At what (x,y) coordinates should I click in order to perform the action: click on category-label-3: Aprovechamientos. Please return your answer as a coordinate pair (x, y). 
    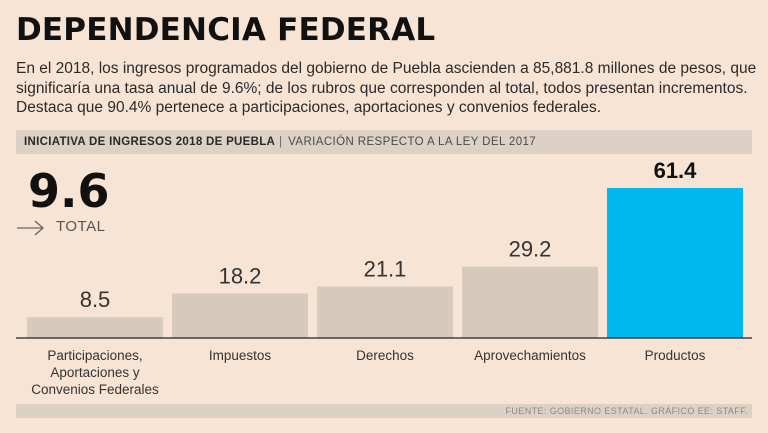
    Looking at the image, I should click on (530, 355).